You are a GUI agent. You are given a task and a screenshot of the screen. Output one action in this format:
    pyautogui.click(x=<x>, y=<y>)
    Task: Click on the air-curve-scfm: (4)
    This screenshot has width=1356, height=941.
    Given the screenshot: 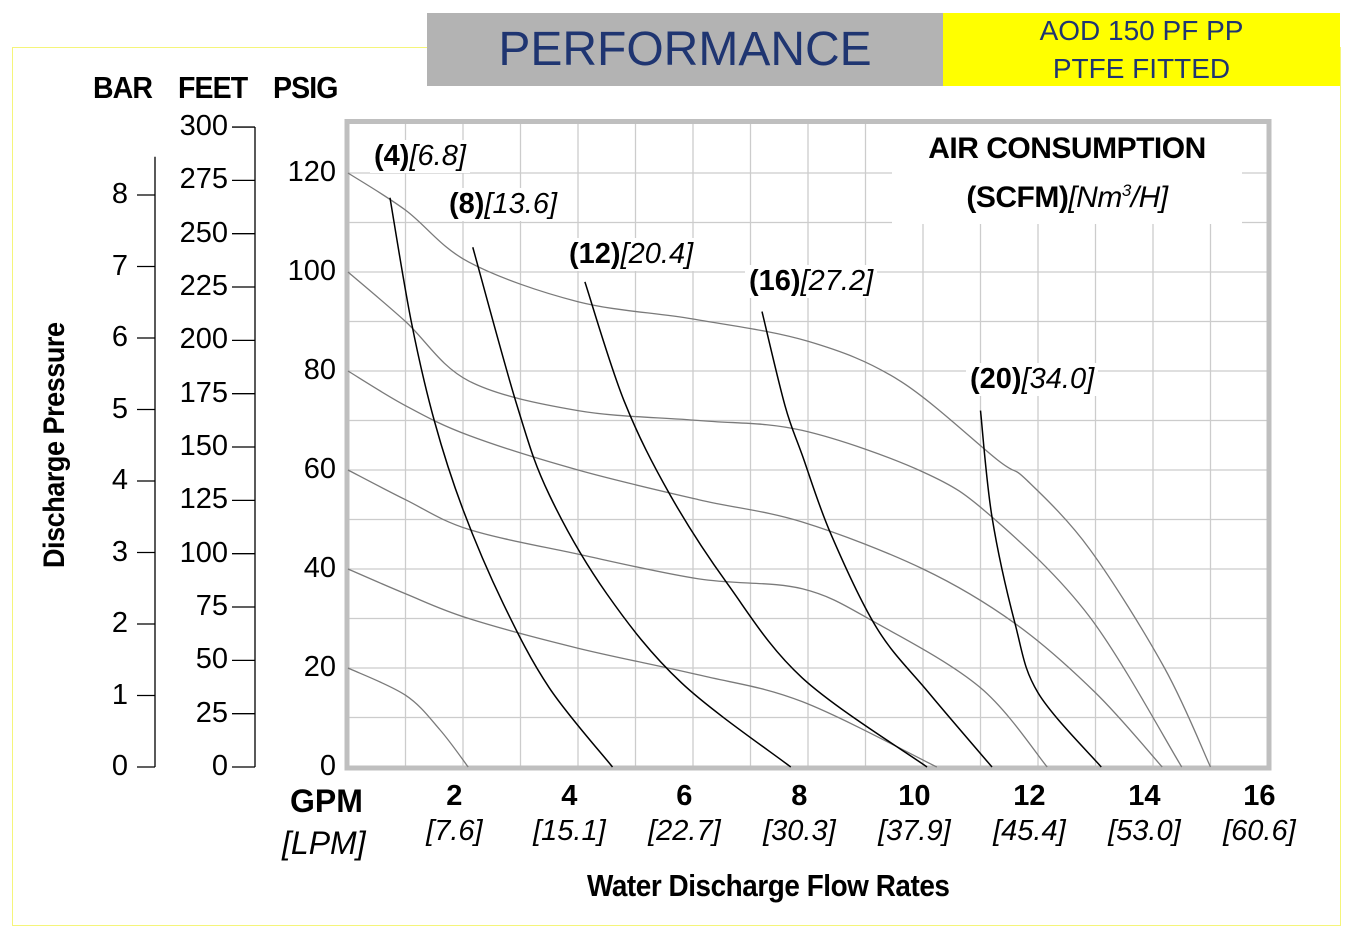 What is the action you would take?
    pyautogui.click(x=392, y=156)
    